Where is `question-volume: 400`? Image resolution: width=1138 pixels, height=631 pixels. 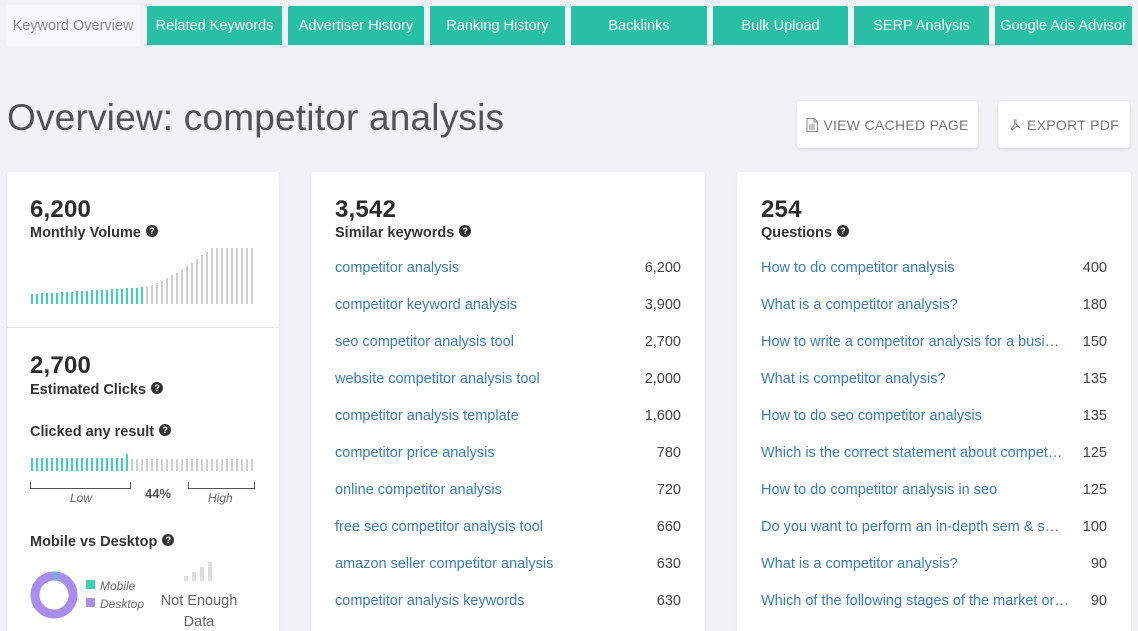 question-volume: 400 is located at coordinates (1094, 267).